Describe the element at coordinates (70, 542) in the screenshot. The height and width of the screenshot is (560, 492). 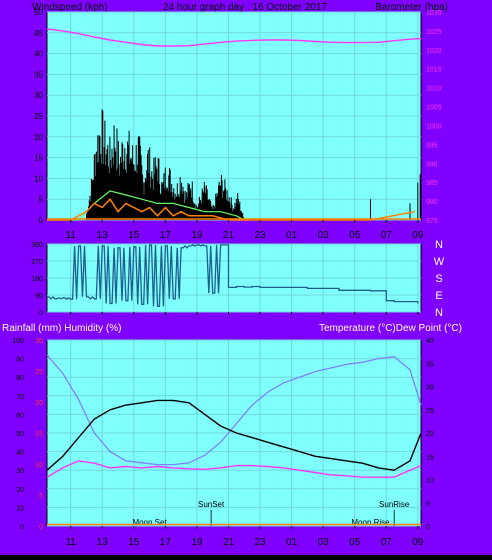
I see `temperature-xtick-label: 11` at that location.